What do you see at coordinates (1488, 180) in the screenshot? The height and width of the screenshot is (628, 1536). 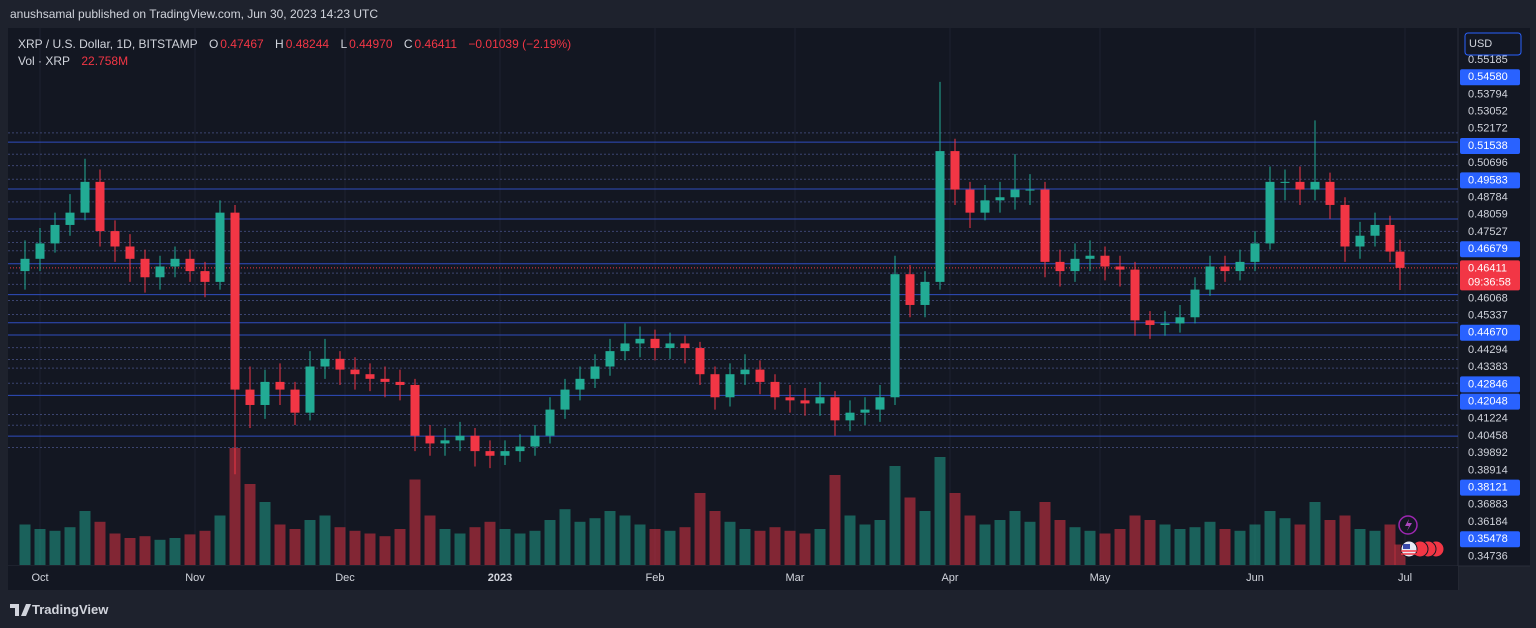 I see `level-label: 0.49583` at bounding box center [1488, 180].